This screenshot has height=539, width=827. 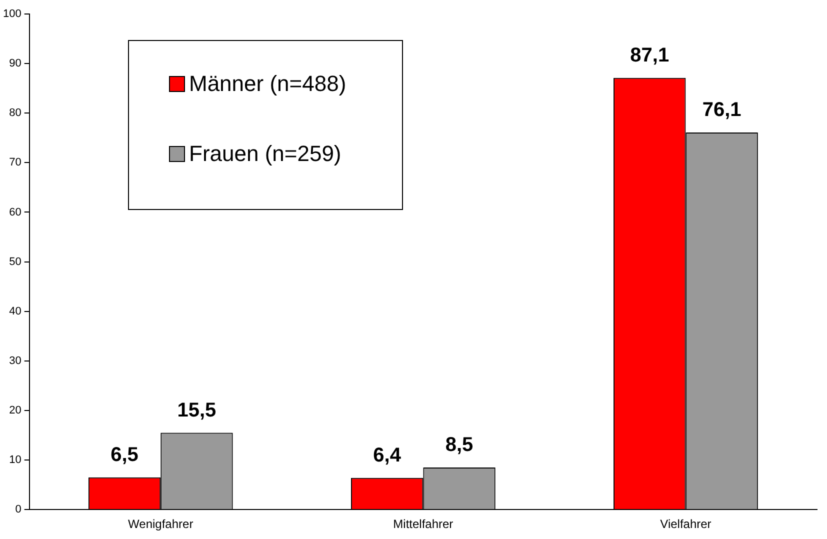 What do you see at coordinates (15, 64) in the screenshot?
I see `y-tick-label: 90` at bounding box center [15, 64].